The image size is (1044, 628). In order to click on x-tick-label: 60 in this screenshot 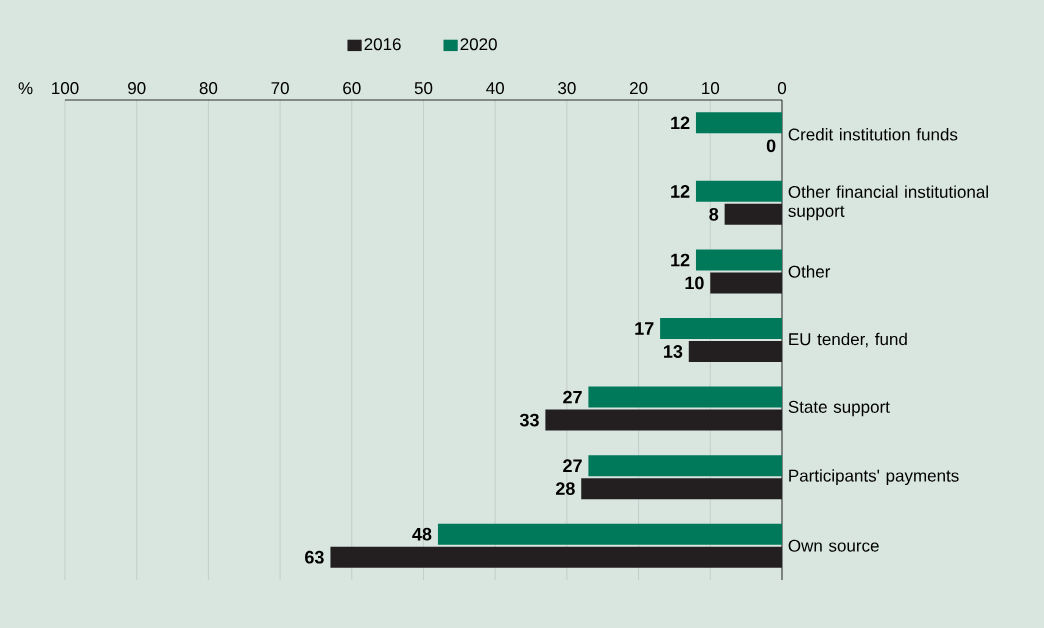, I will do `click(352, 88)`.